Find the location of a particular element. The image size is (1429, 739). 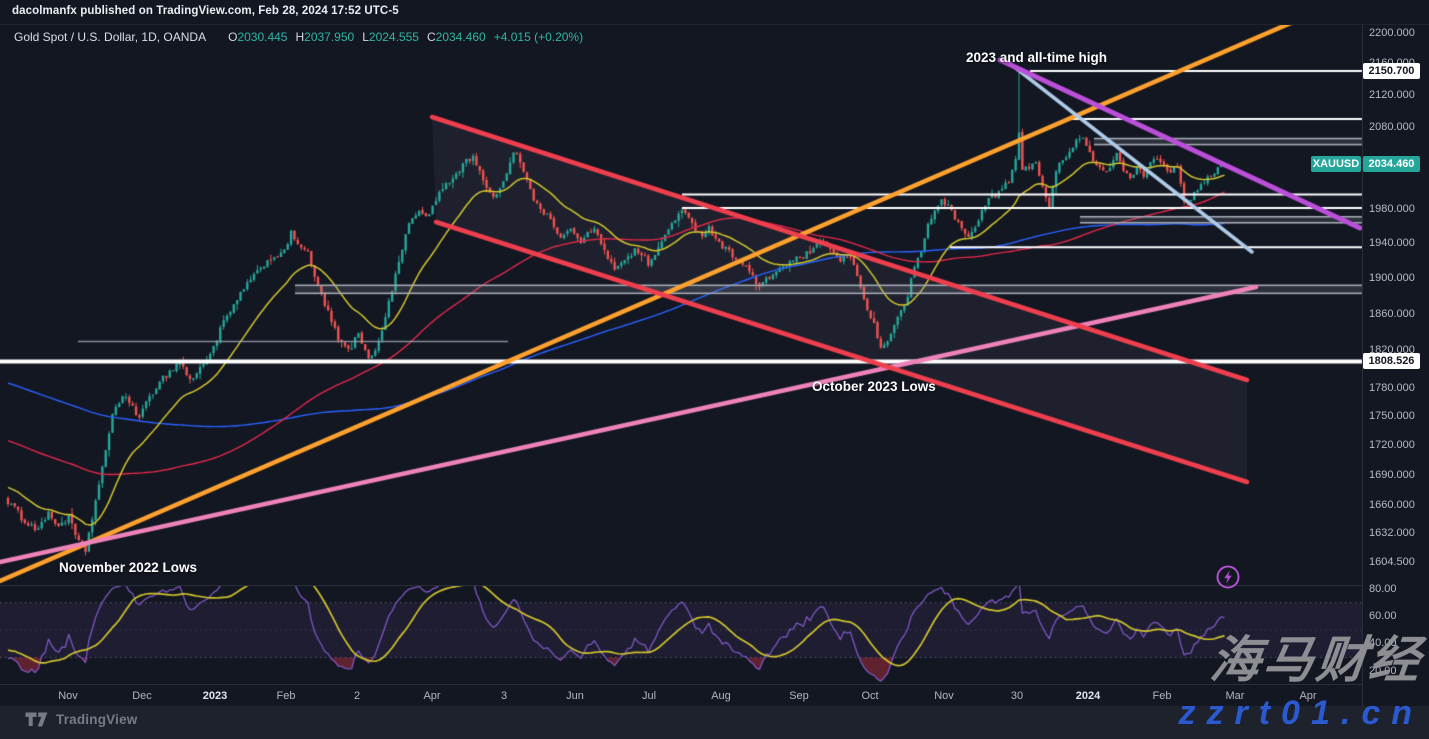

price-axis-tick: 1780.000 is located at coordinates (1392, 387).